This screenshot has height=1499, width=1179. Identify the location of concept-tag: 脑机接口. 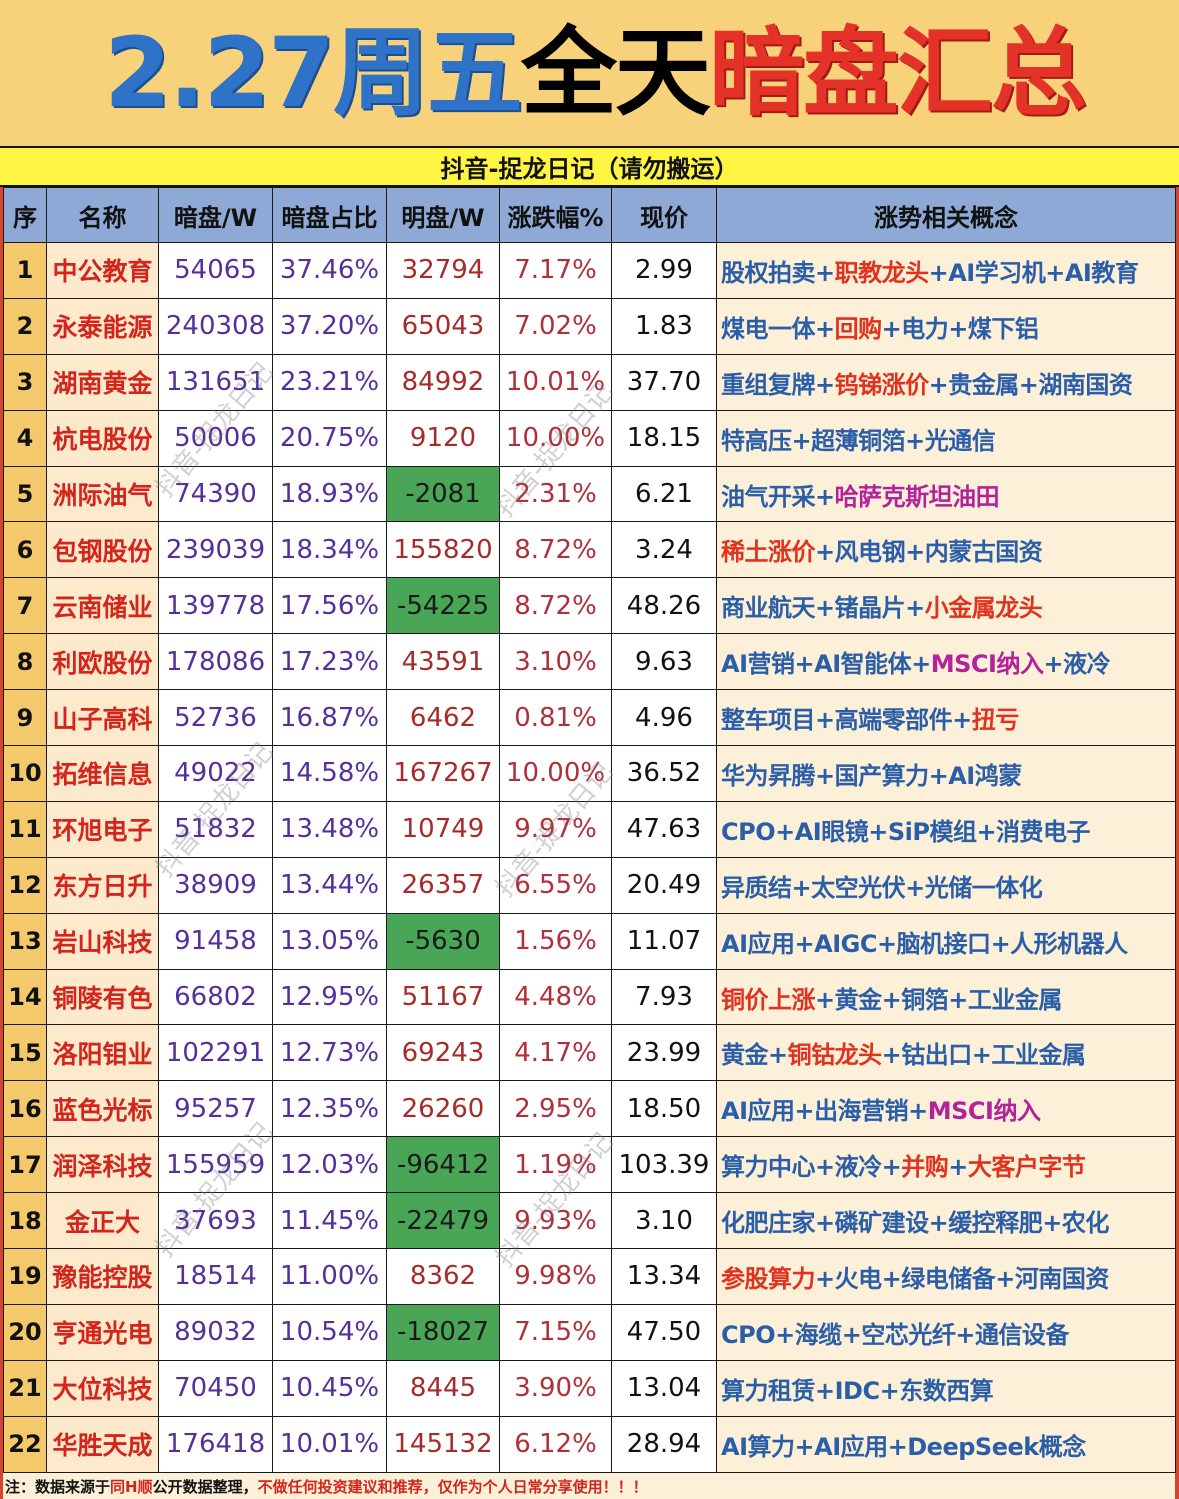
(944, 943).